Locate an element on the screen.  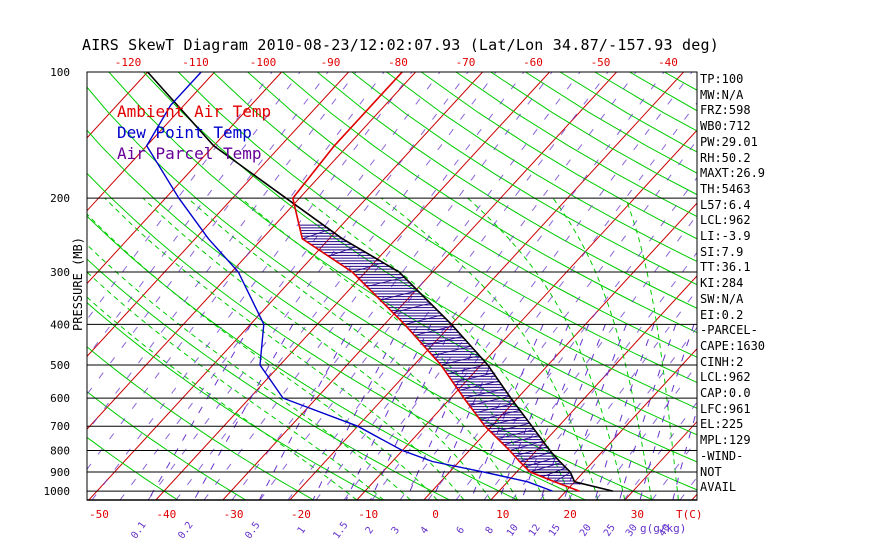
index-value: TT:36.1 is located at coordinates (725, 267).